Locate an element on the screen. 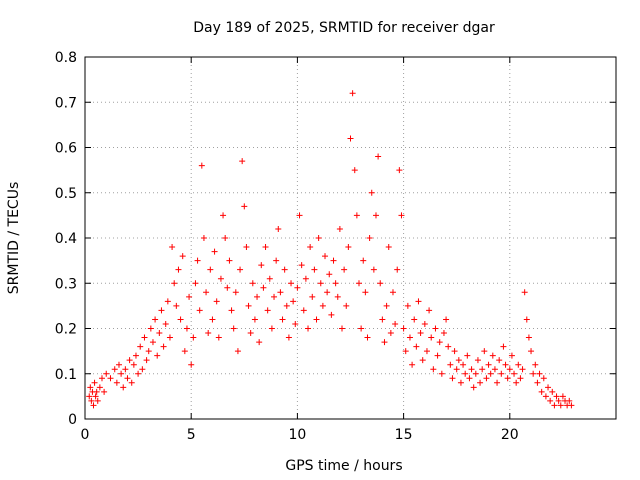  y-tick-label: 0 is located at coordinates (72, 420).